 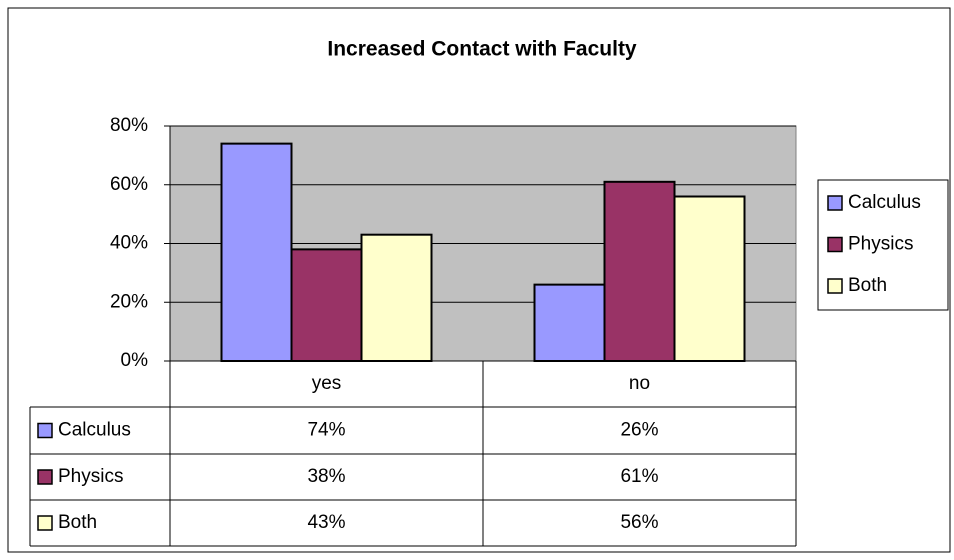 What do you see at coordinates (867, 285) in the screenshot?
I see `legend-label: Both` at bounding box center [867, 285].